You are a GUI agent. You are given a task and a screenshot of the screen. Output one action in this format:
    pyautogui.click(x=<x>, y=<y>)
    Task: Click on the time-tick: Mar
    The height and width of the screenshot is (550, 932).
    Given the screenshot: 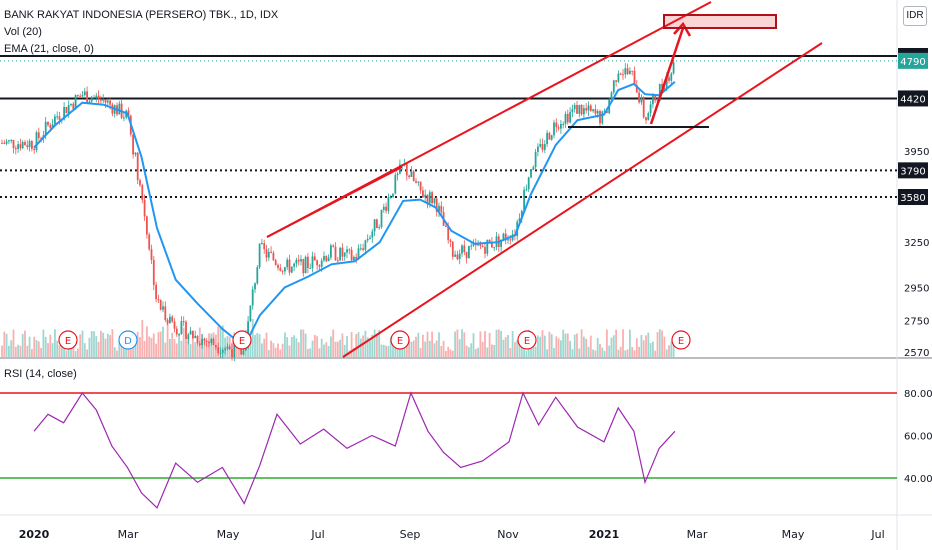 What is the action you would take?
    pyautogui.click(x=697, y=534)
    